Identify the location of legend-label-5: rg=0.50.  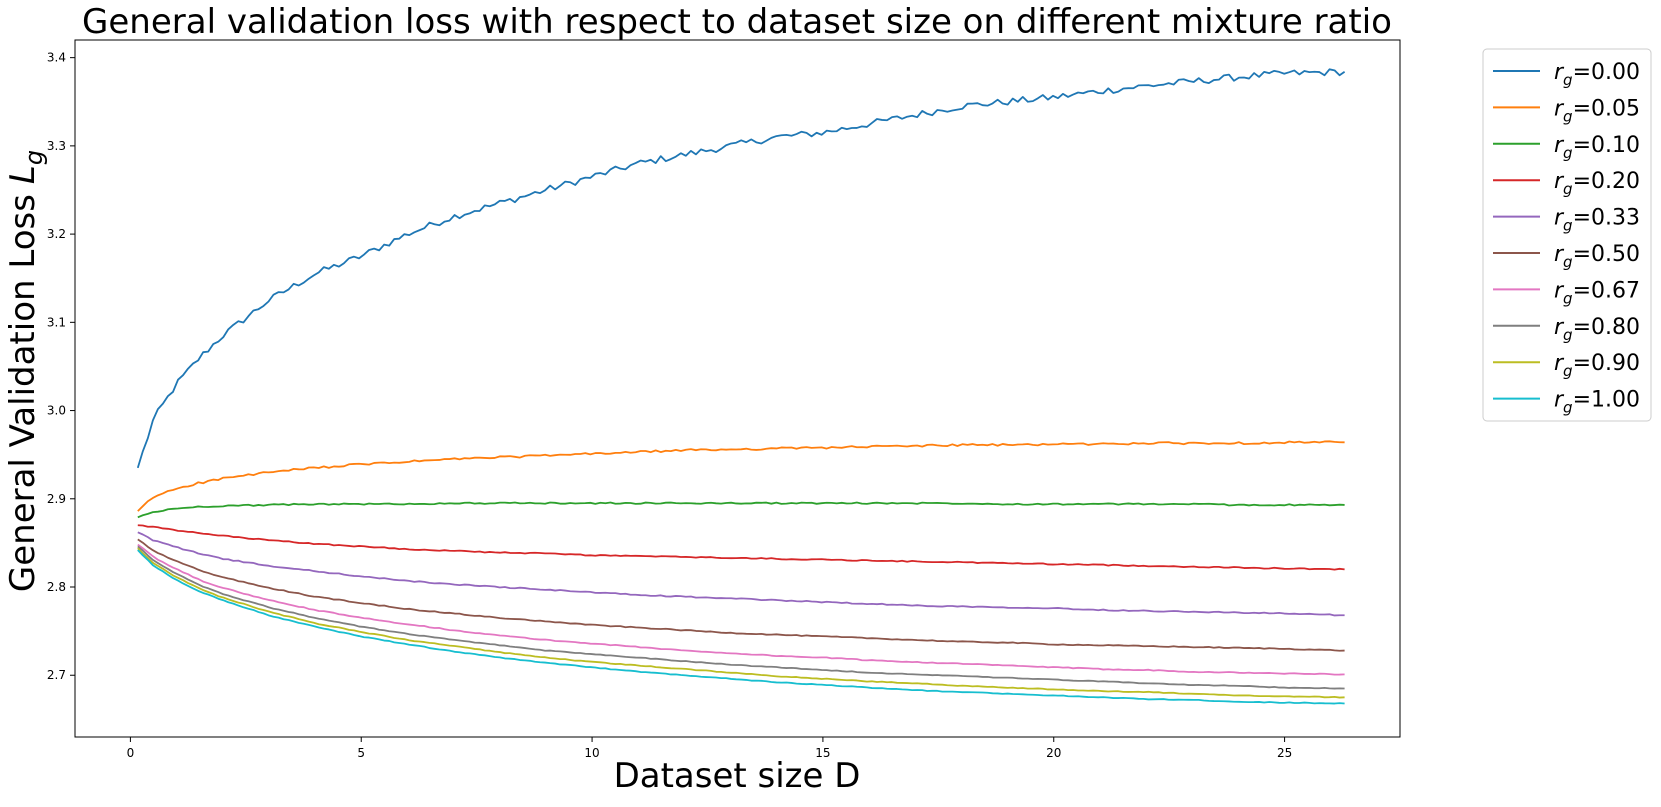
(1597, 256).